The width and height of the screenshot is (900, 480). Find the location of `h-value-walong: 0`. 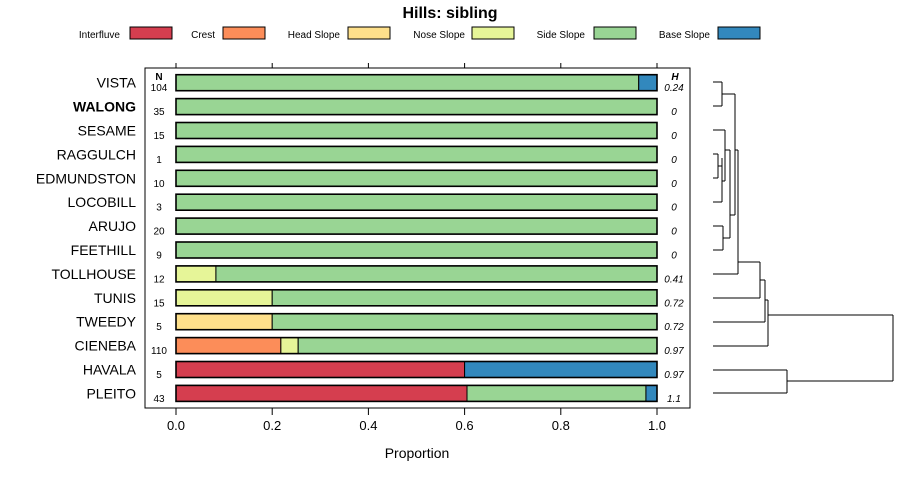

h-value-walong: 0 is located at coordinates (674, 112).